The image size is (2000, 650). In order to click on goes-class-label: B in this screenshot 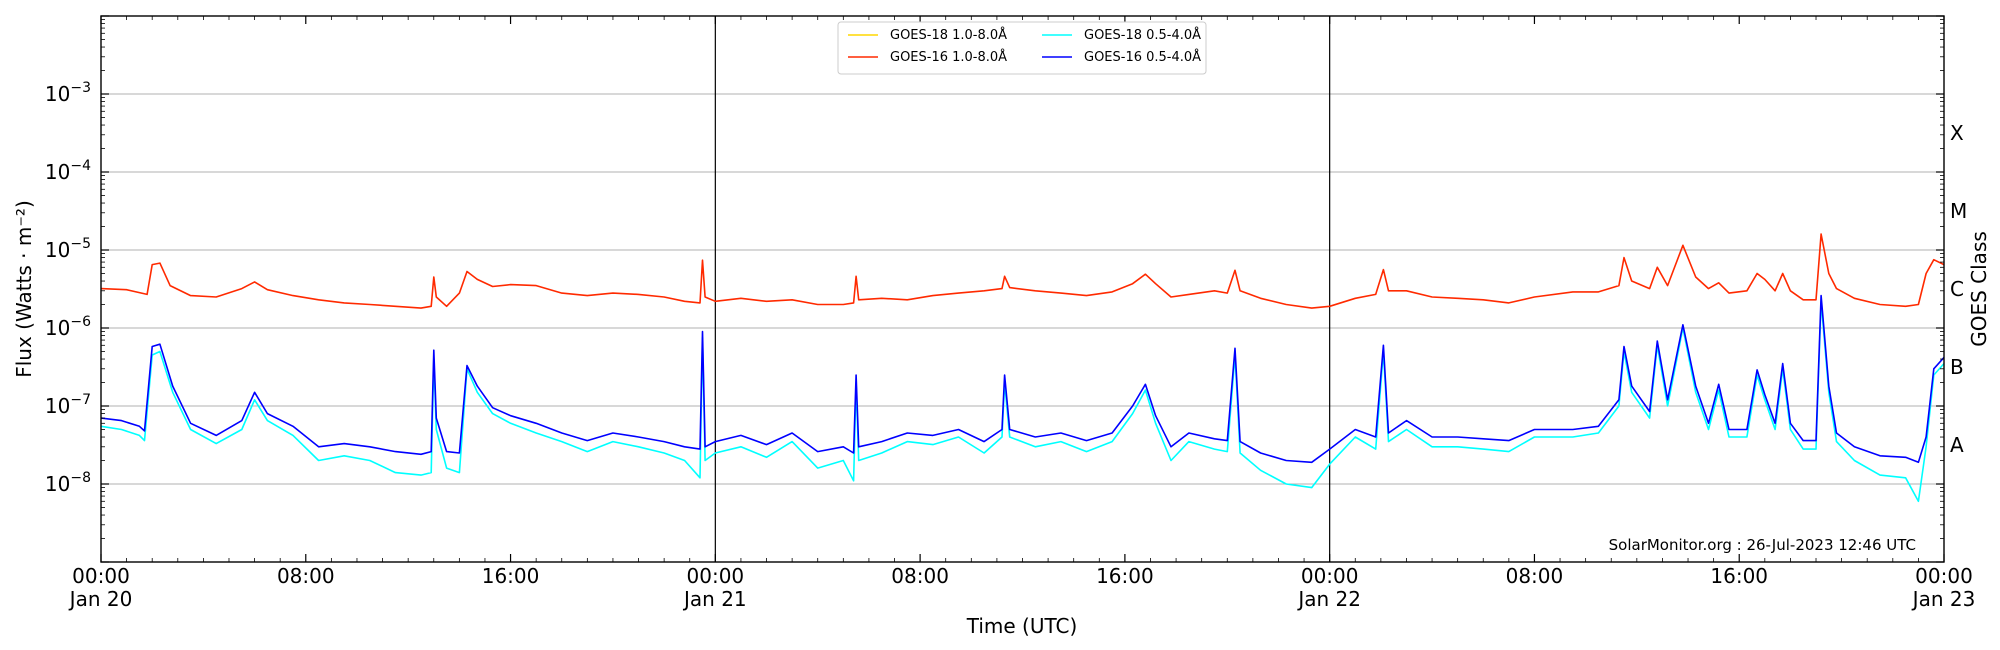, I will do `click(1957, 367)`.